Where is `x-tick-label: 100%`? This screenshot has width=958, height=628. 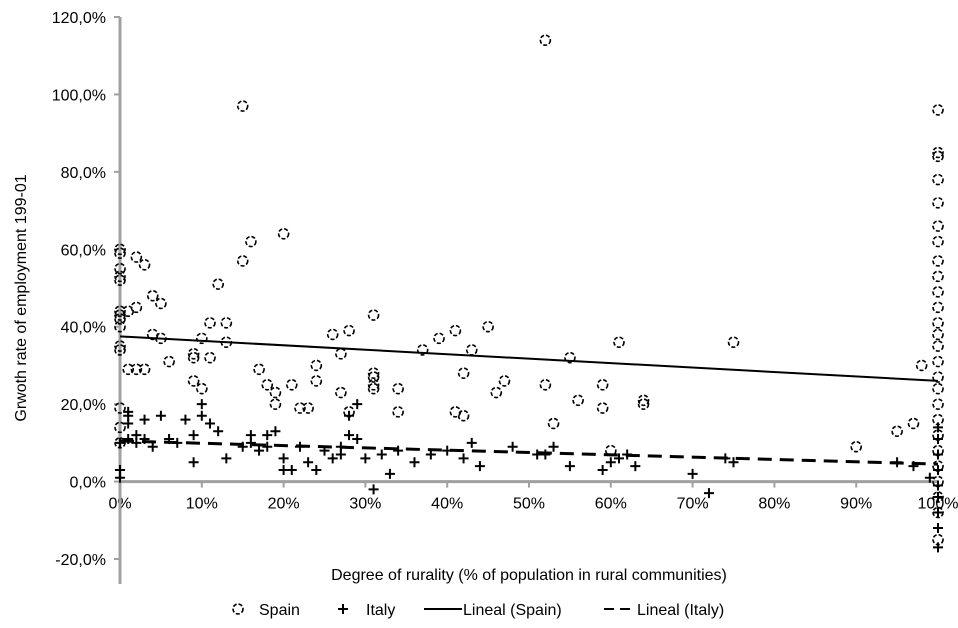
x-tick-label: 100% is located at coordinates (938, 504).